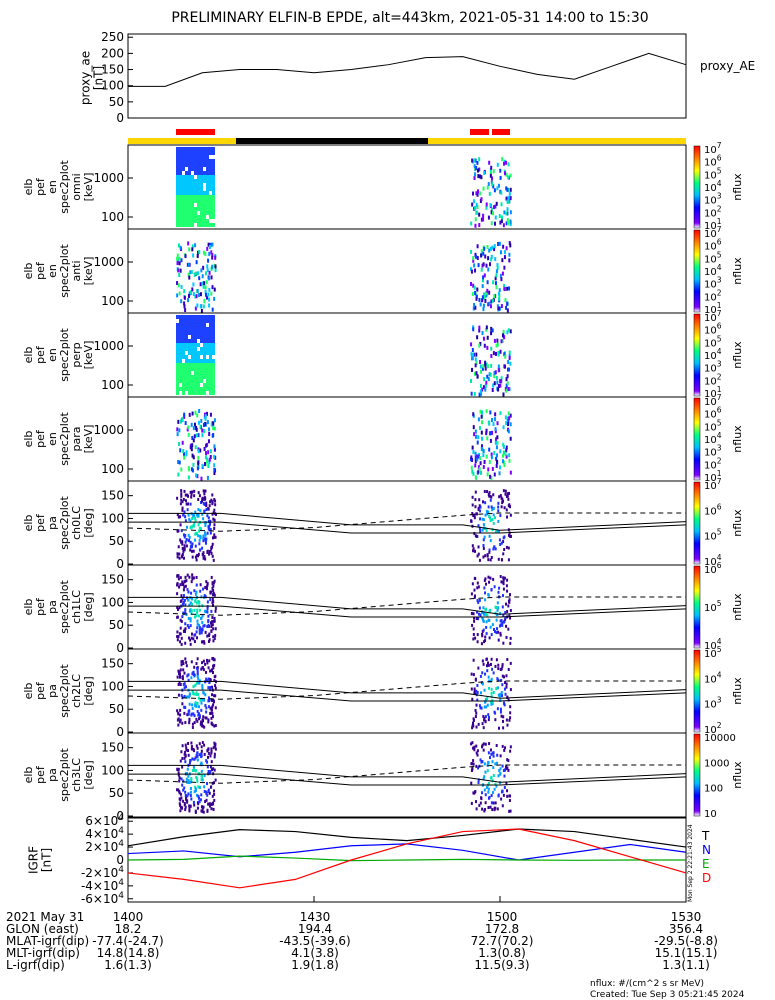  Describe the element at coordinates (407, 271) in the screenshot. I see `panel-frame` at that location.